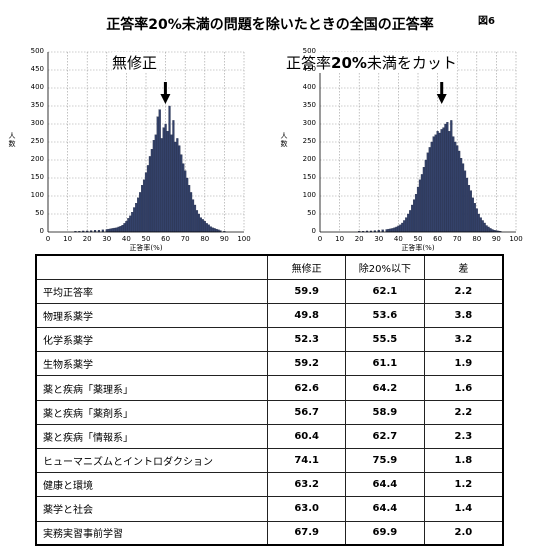  Describe the element at coordinates (385, 340) in the screenshot. I see `table-cell-cut: 55.5` at that location.